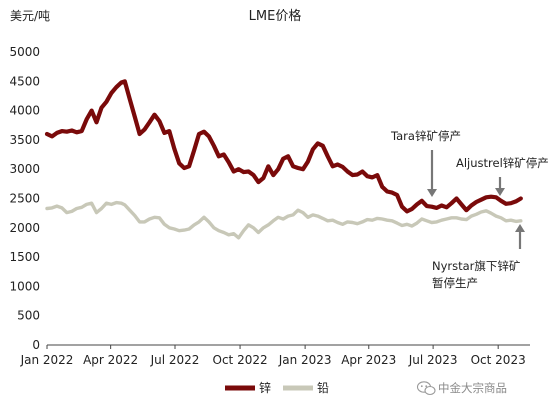 This screenshot has height=413, width=550. Describe the element at coordinates (265, 388) in the screenshot. I see `legend-label-0: 锌` at that location.